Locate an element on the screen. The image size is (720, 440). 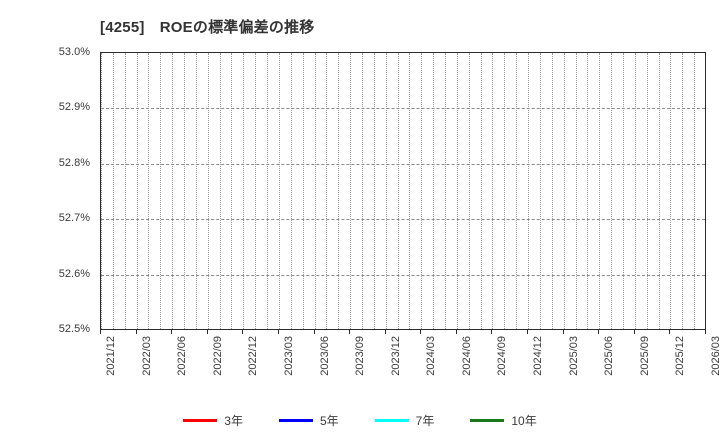
legend-label: 3年 is located at coordinates (233, 420).